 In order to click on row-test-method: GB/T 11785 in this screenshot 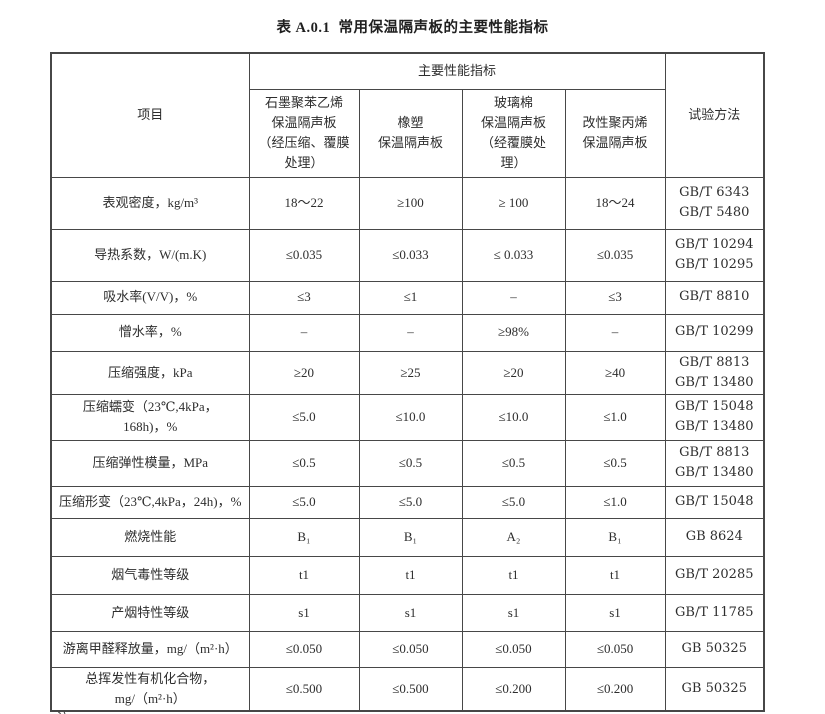, I will do `click(714, 612)`.